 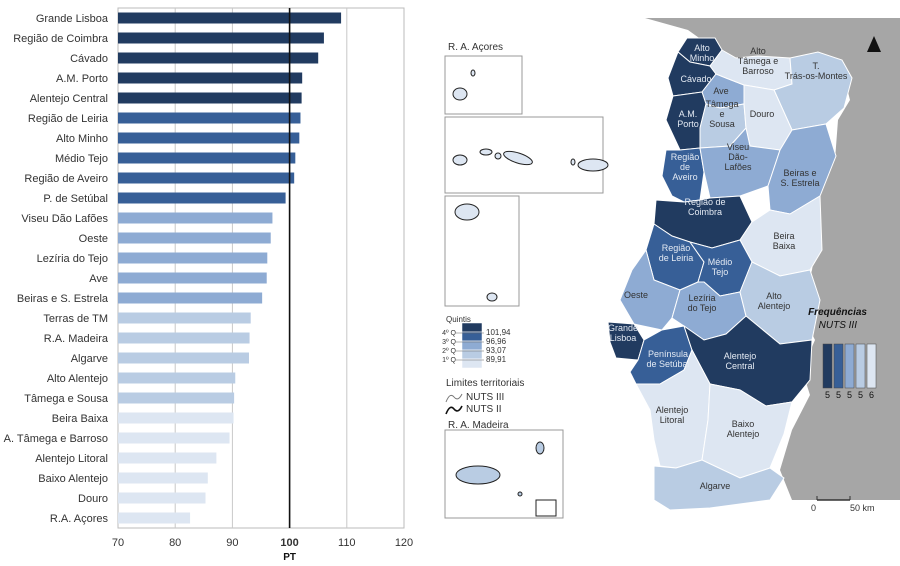 What do you see at coordinates (837, 312) in the screenshot?
I see `frequencies-title: Frequências` at bounding box center [837, 312].